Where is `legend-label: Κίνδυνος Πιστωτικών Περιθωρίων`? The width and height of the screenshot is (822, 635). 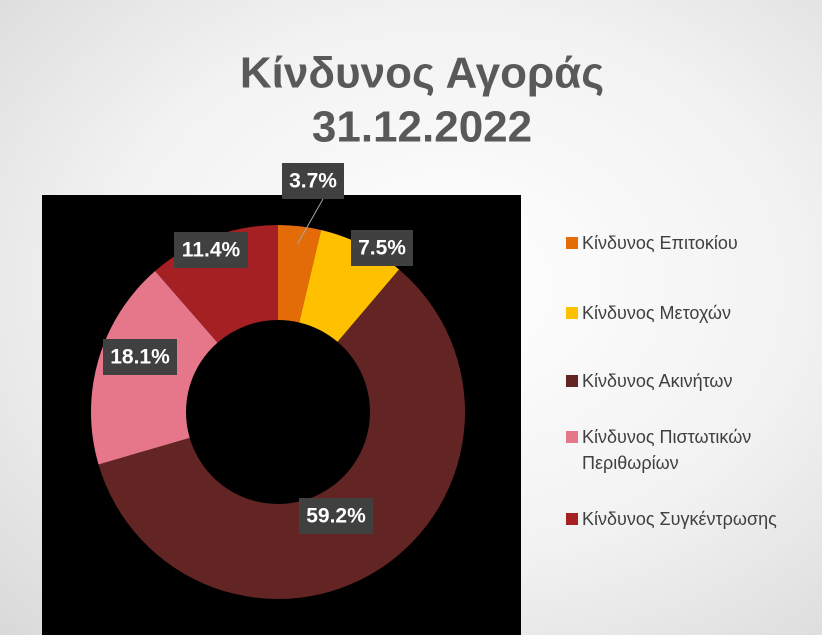
legend-label: Κίνδυνος Πιστωτικών Περιθωρίων is located at coordinates (667, 450).